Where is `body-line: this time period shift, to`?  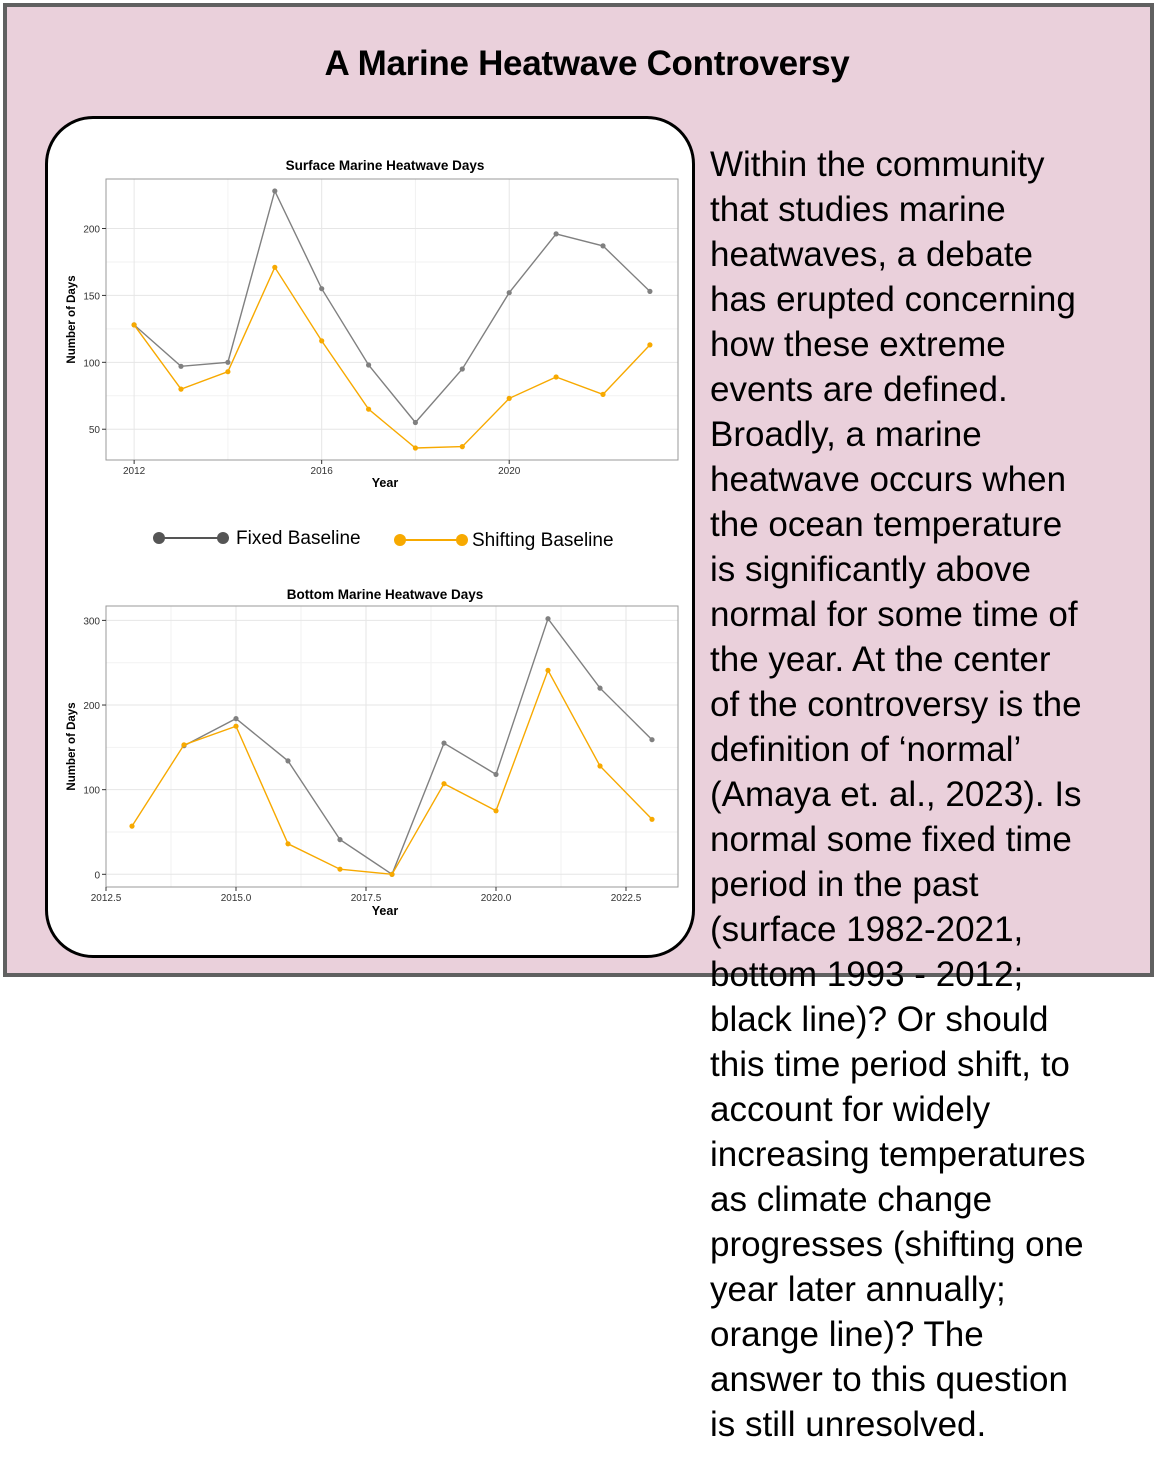 body-line: this time period shift, to is located at coordinates (890, 1064).